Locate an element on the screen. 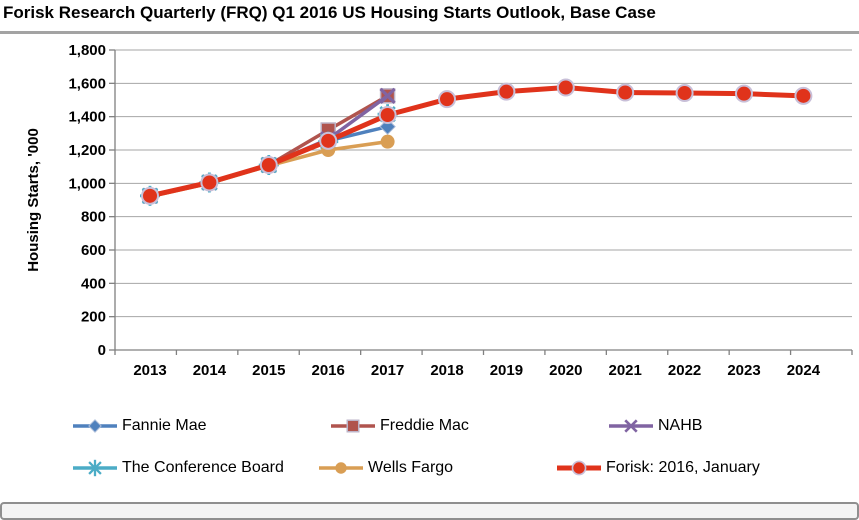 The width and height of the screenshot is (859, 520). legend-item-forisk-2016-january: Forisk: 2016, January is located at coordinates (658, 468).